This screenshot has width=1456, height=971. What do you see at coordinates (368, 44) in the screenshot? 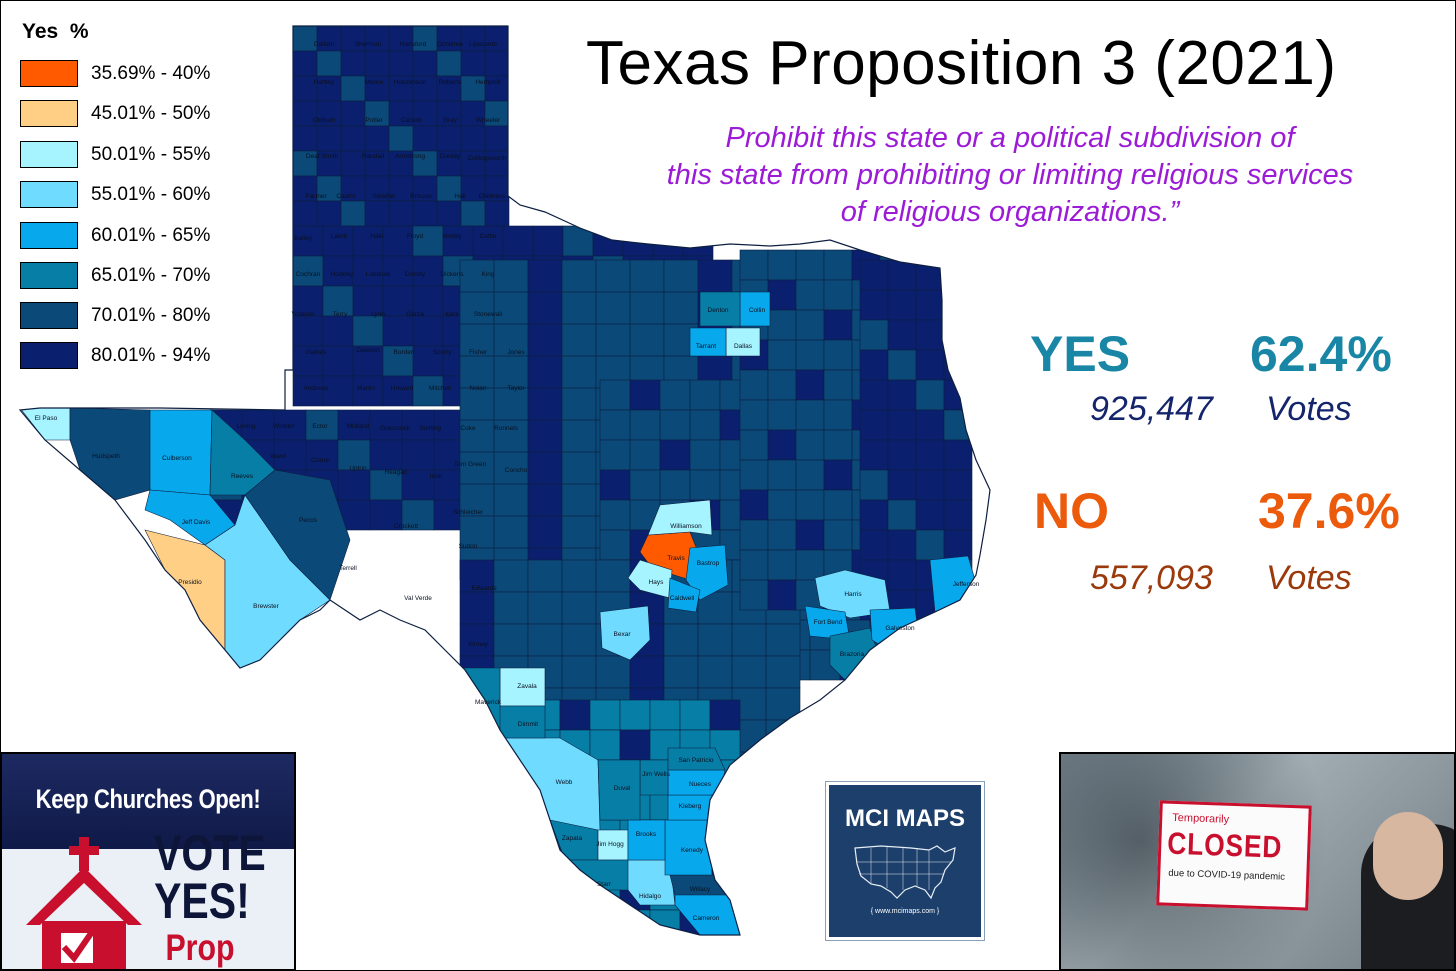
I see `county-label: Sherman` at bounding box center [368, 44].